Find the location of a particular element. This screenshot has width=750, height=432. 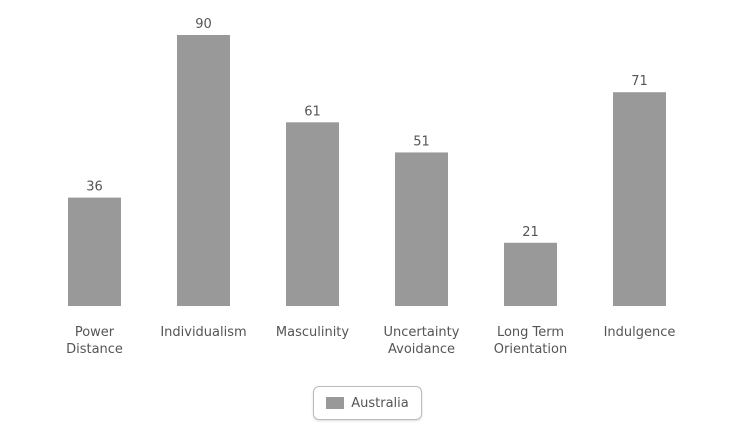

value-label: 71 is located at coordinates (639, 81).